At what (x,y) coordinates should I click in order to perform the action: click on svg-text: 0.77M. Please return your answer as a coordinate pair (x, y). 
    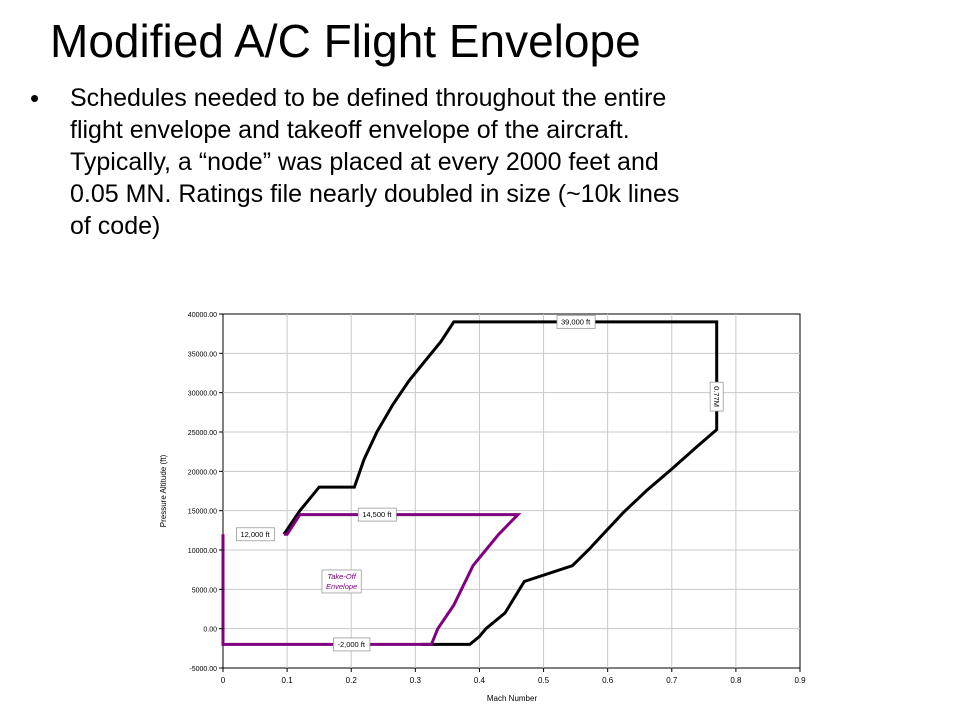
    Looking at the image, I should click on (716, 396).